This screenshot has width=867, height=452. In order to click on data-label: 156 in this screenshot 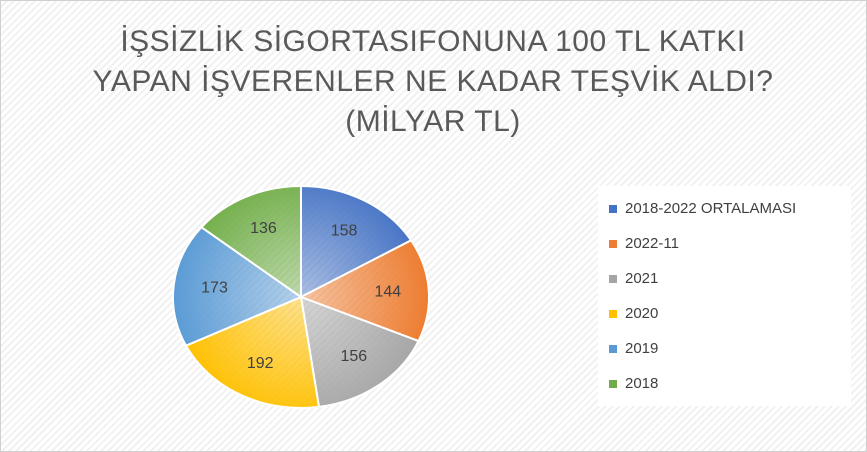, I will do `click(353, 356)`.